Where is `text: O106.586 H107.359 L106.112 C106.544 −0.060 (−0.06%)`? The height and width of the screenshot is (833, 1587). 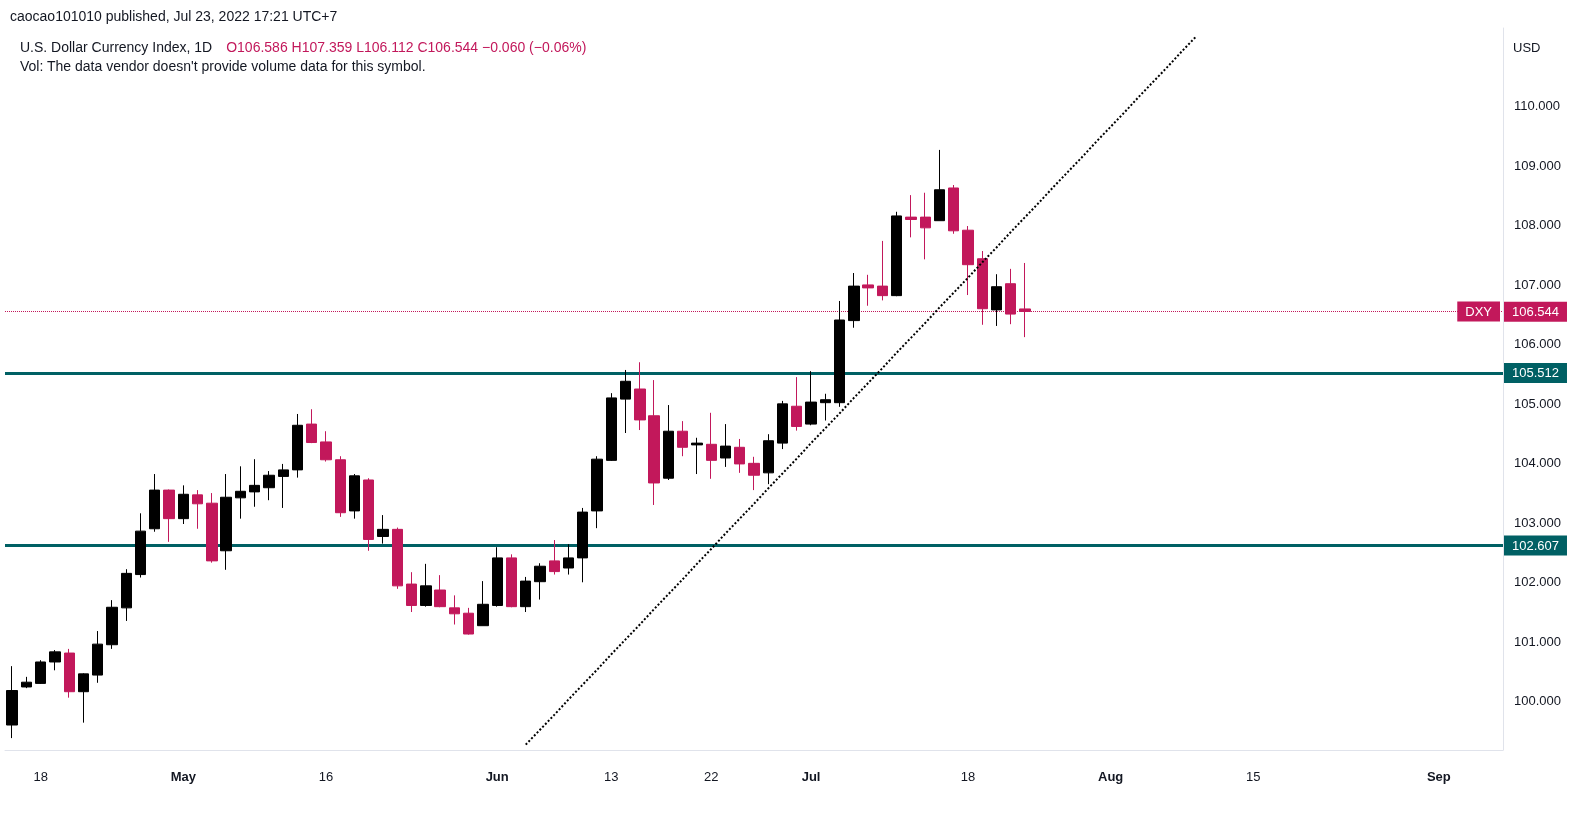
text: O106.586 H107.359 L106.112 C106.544 −0.060 (−0.06%) is located at coordinates (406, 47).